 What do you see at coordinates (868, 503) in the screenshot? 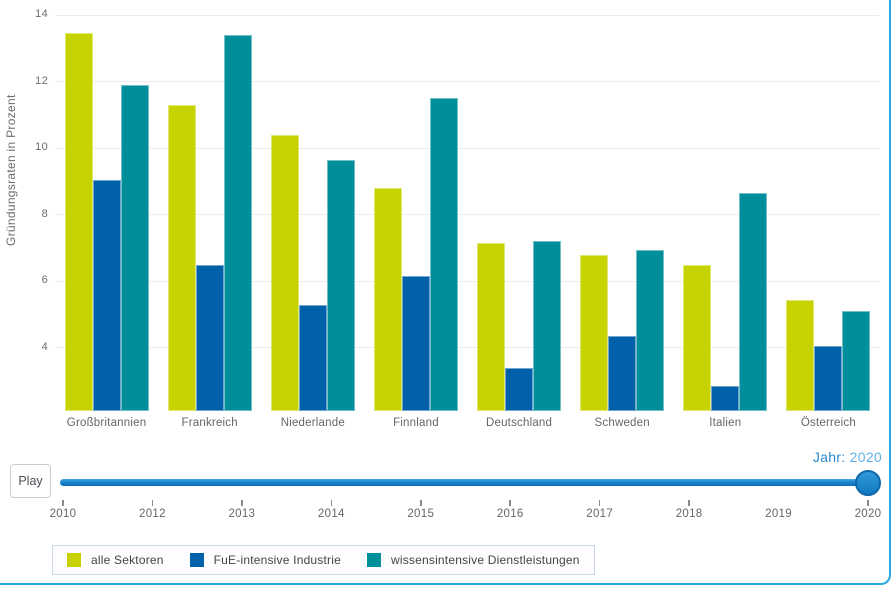
I see `year-tick-2020` at bounding box center [868, 503].